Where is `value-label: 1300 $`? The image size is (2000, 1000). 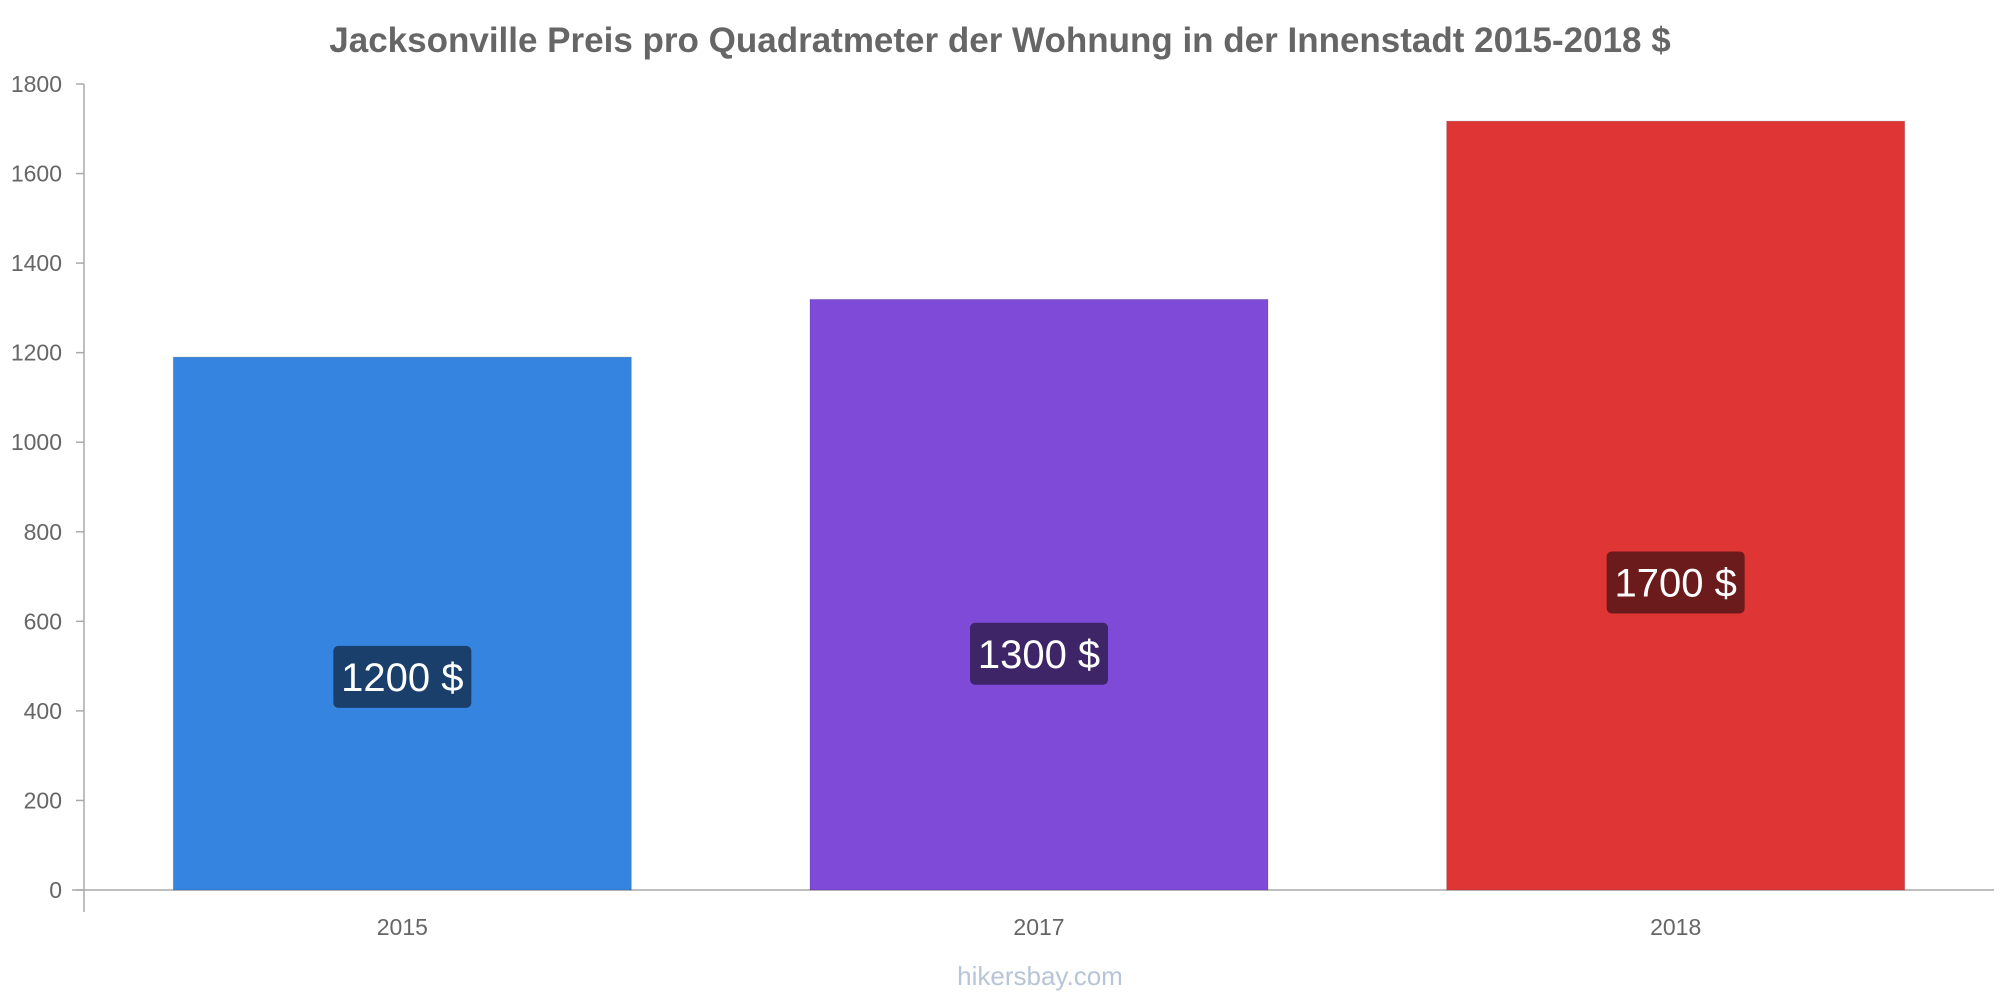 value-label: 1300 $ is located at coordinates (1039, 655).